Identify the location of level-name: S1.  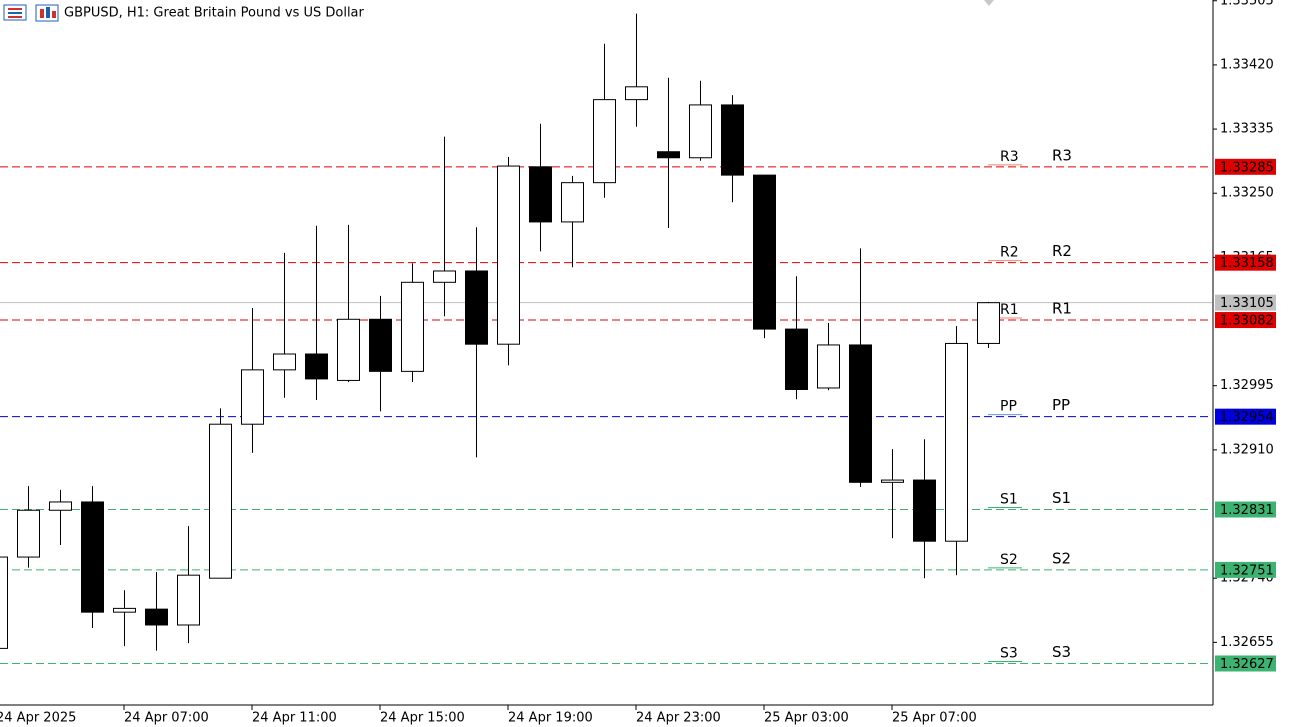
(1061, 498).